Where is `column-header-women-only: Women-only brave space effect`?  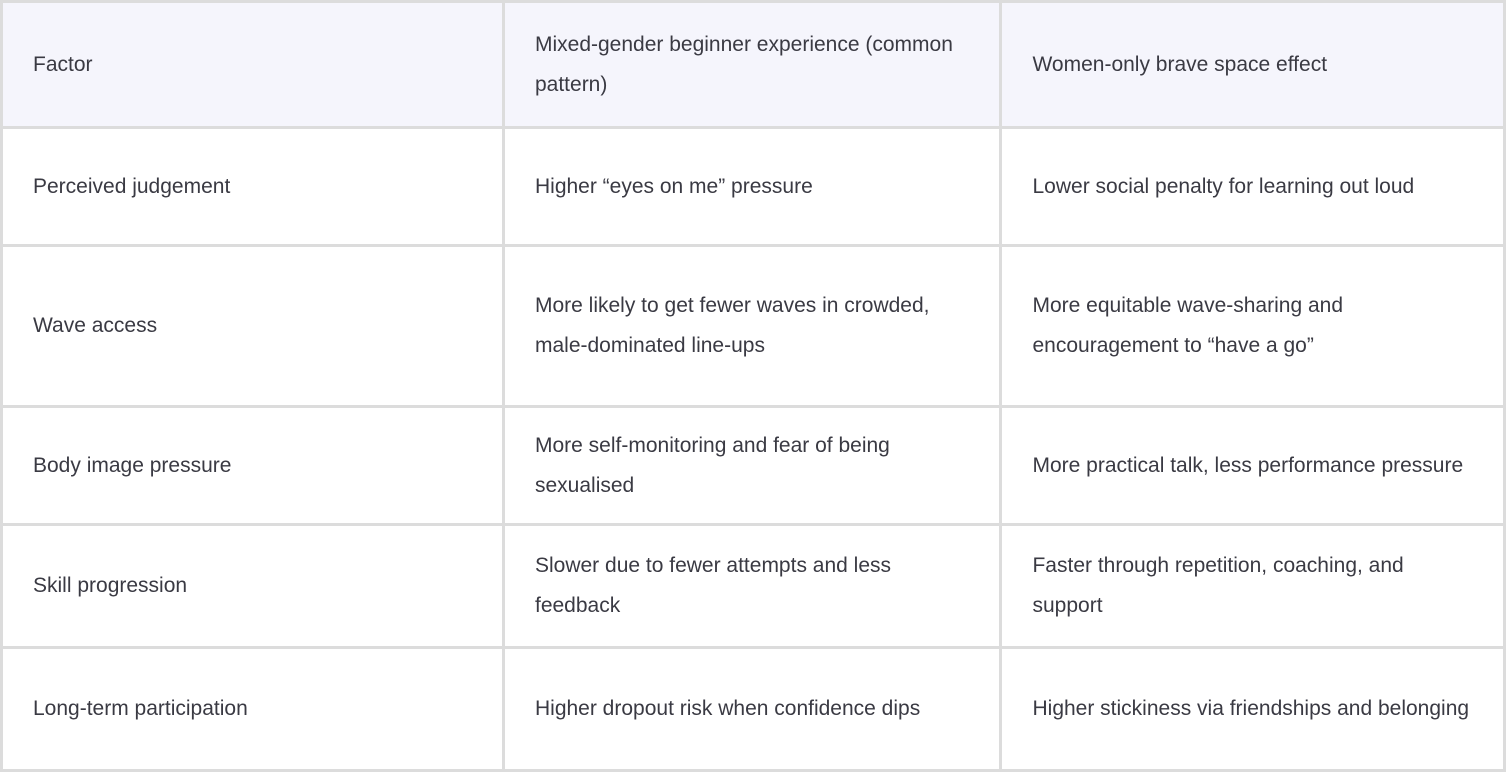
column-header-women-only: Women-only brave space effect is located at coordinates (1252, 64).